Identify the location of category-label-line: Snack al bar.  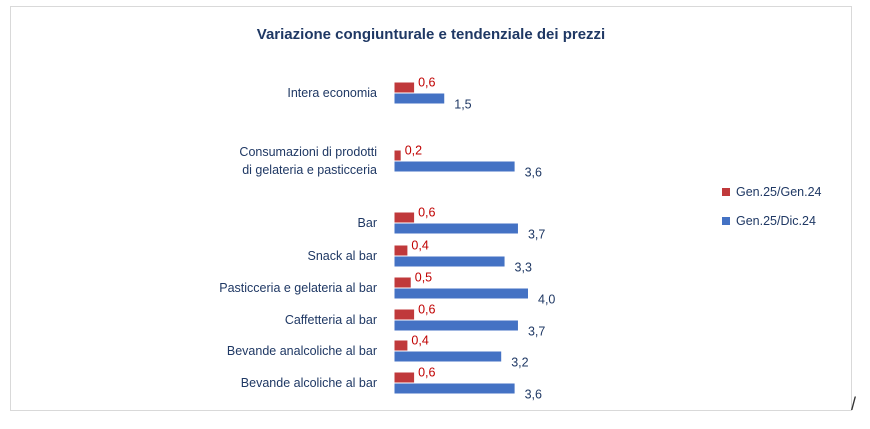
(342, 256).